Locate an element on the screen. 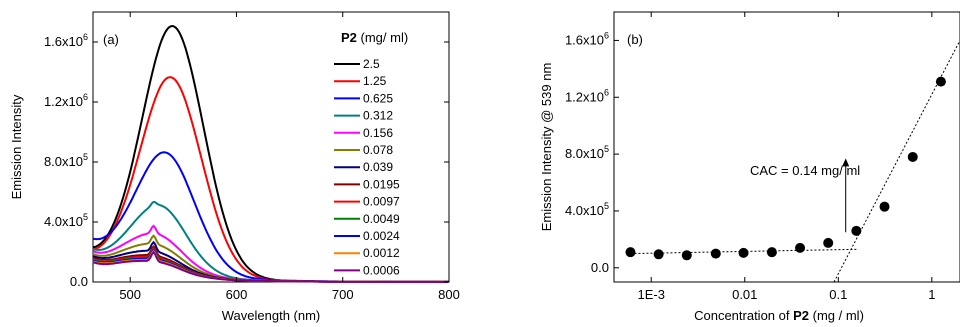  chart-b-y-tick-label: 0.0 is located at coordinates (600, 267).